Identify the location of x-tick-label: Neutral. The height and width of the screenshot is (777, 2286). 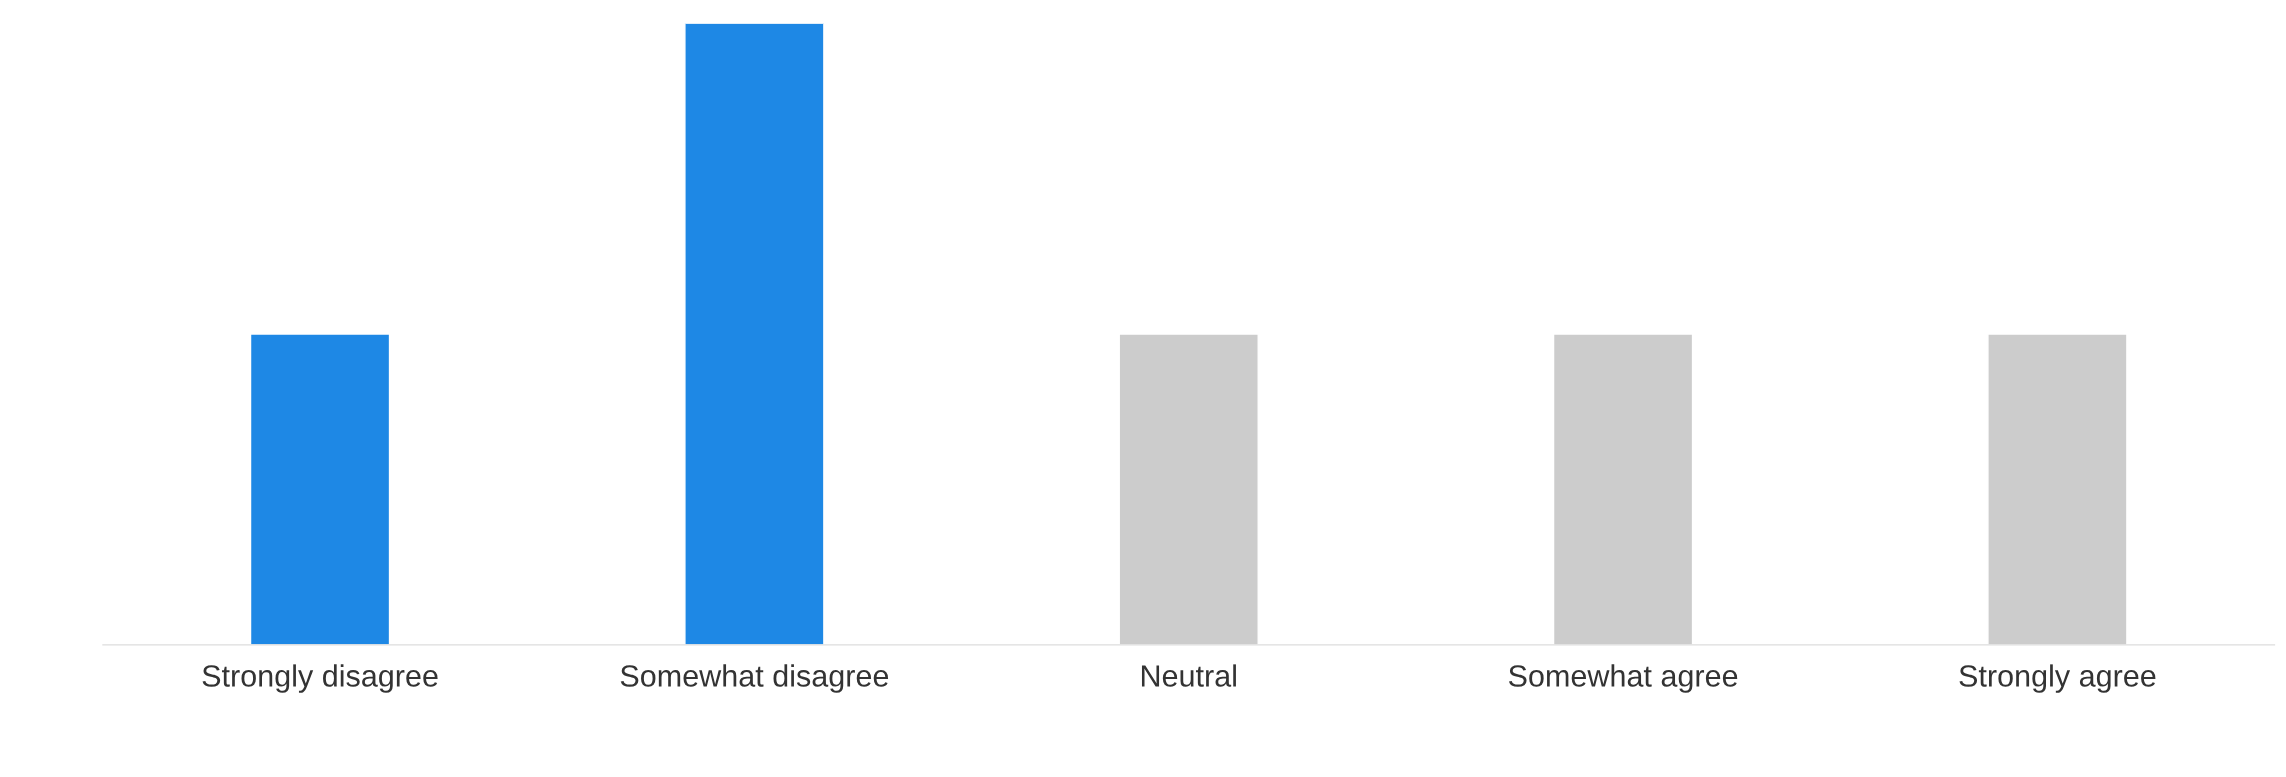
(1188, 675).